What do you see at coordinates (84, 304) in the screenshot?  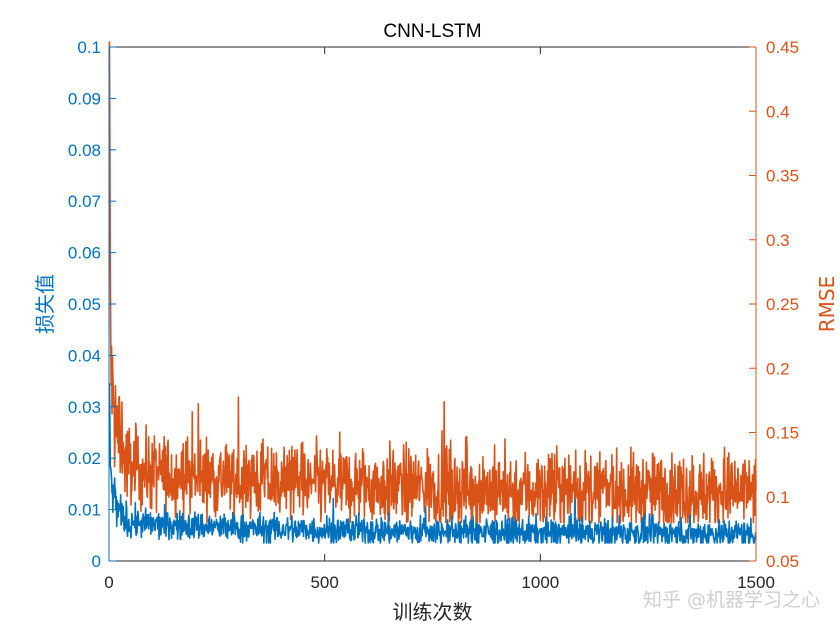 I see `y-left-tick-label: 0.05` at bounding box center [84, 304].